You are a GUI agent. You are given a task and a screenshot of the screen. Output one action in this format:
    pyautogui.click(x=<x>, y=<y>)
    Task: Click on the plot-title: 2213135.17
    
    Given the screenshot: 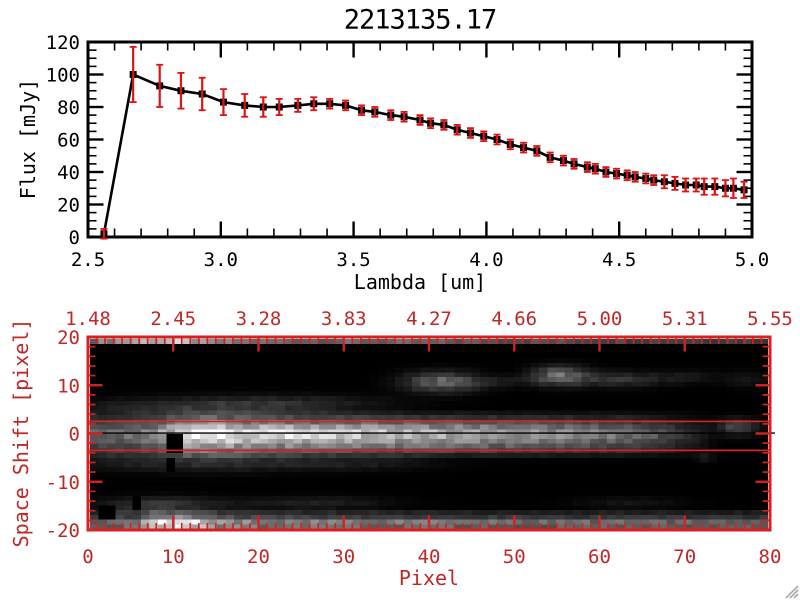 What is the action you would take?
    pyautogui.click(x=420, y=20)
    